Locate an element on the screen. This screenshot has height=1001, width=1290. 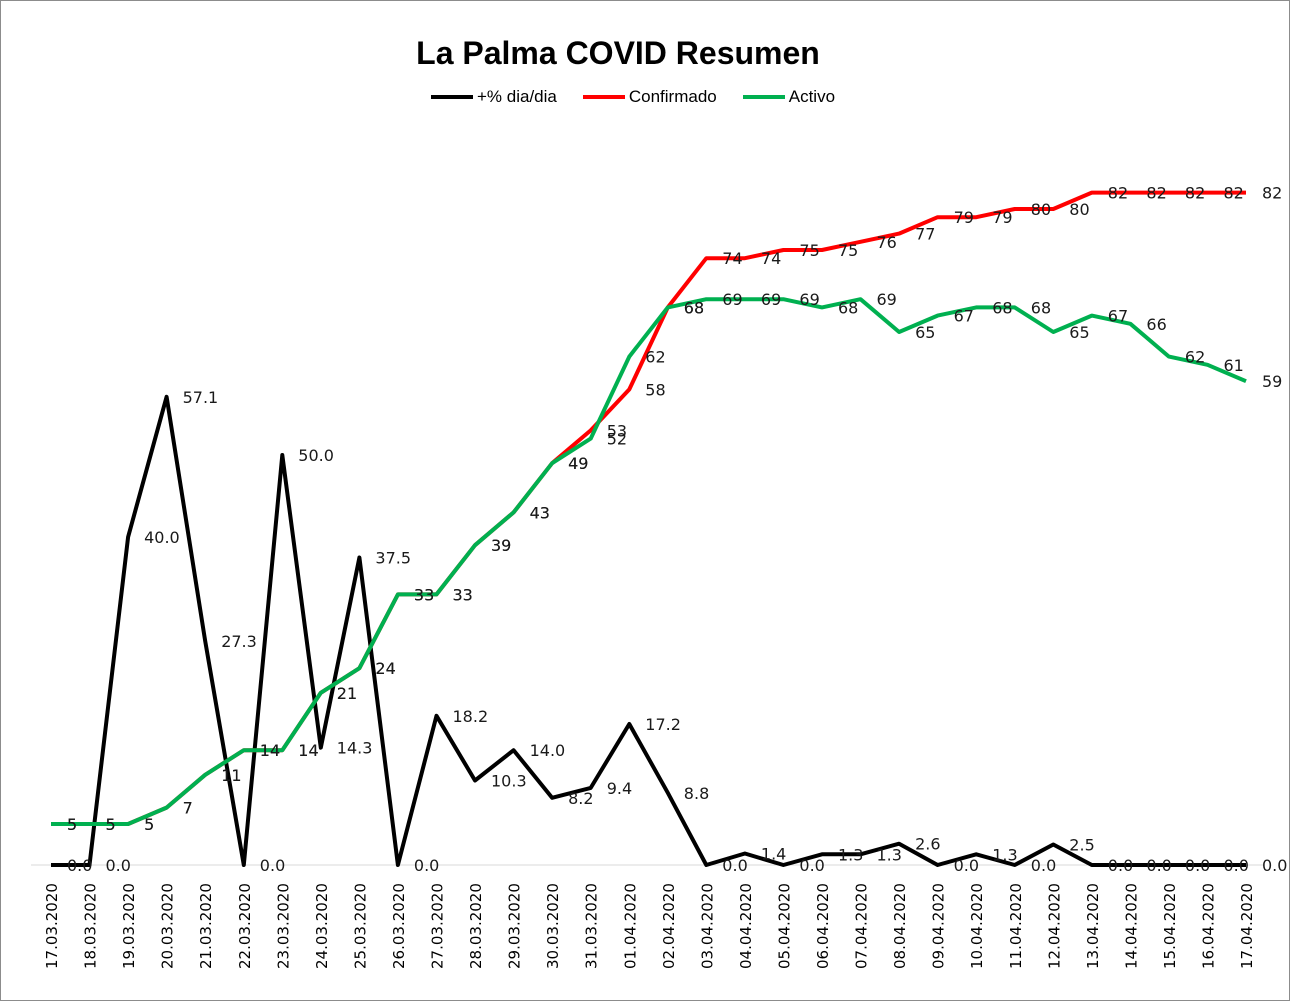
data-label-confirmado: 76 is located at coordinates (887, 242).